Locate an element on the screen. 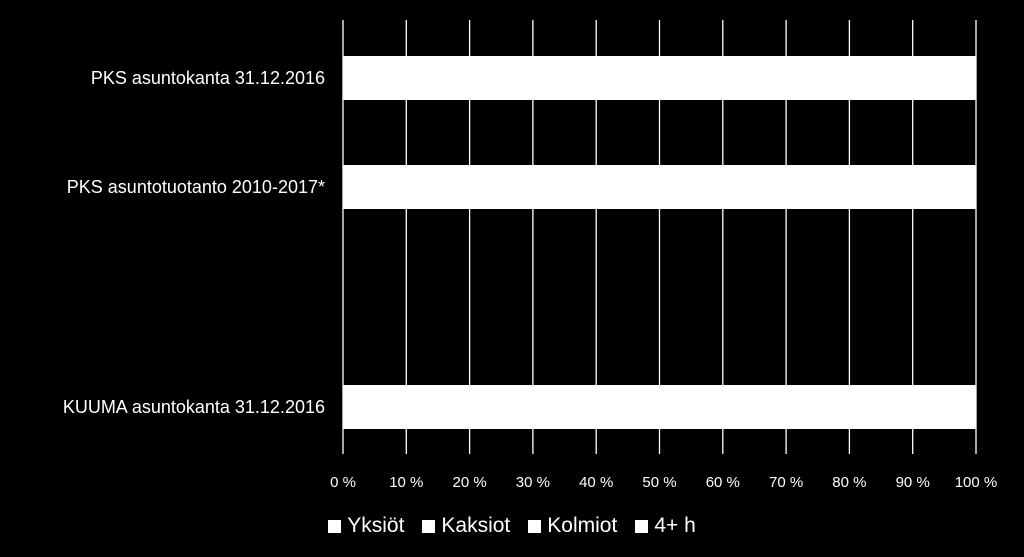  legend-label: Kolmiot is located at coordinates (582, 525).